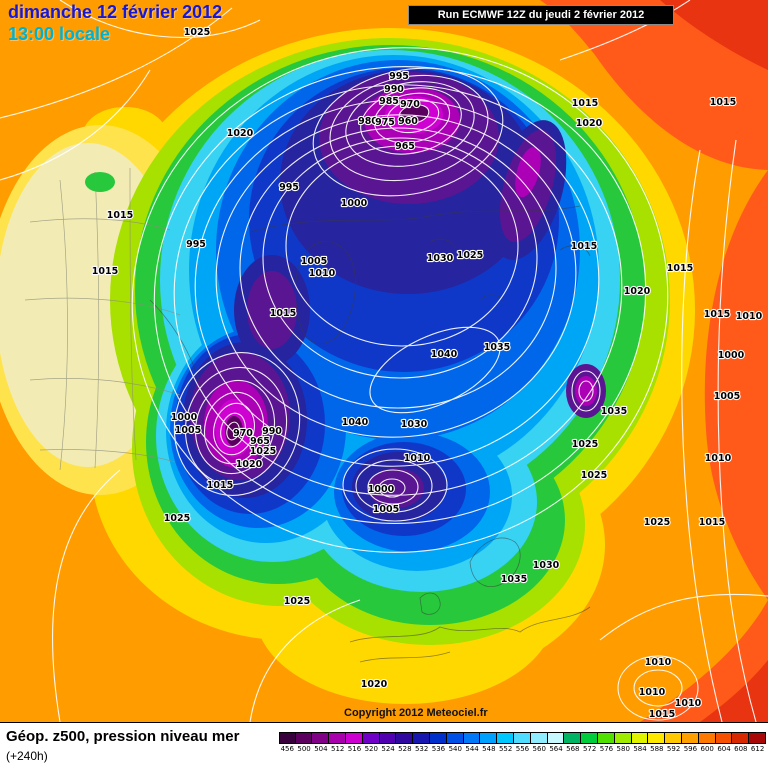 The width and height of the screenshot is (768, 768). I want to click on legend-cell: 560, so click(539, 743).